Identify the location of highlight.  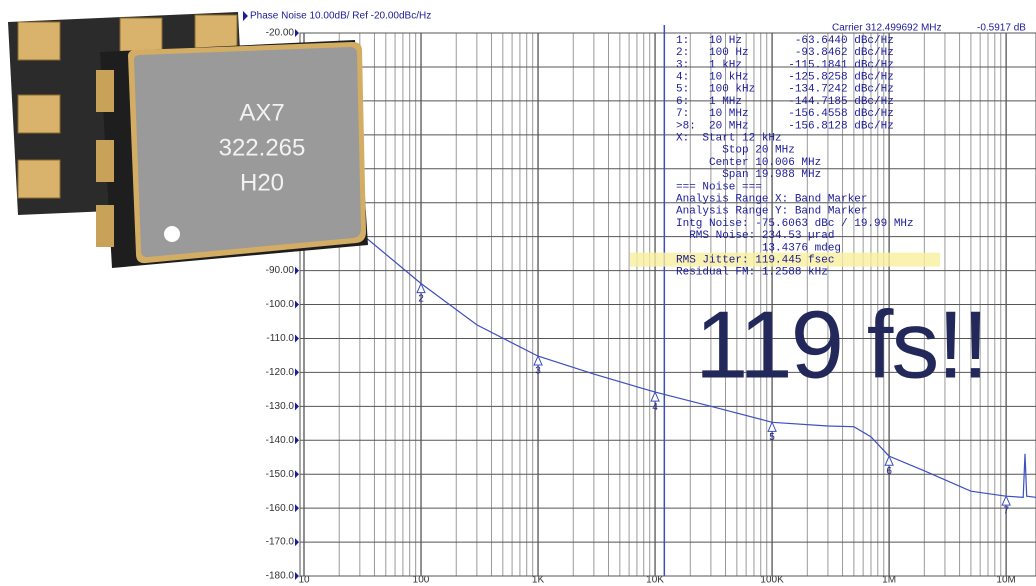
(785, 259).